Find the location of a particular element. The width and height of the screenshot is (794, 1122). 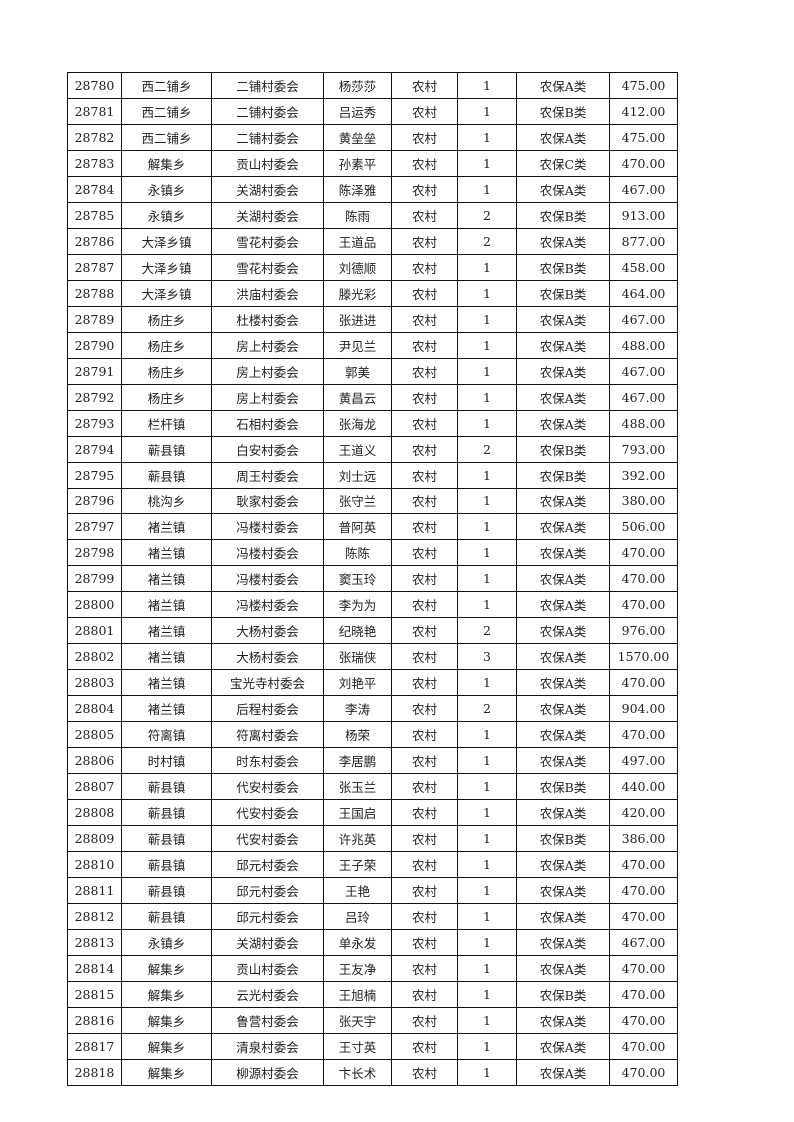

table-row: 28783 解集乡 贡山村委会 孙素平 农村 1 农保C类 470.00 is located at coordinates (372, 163).